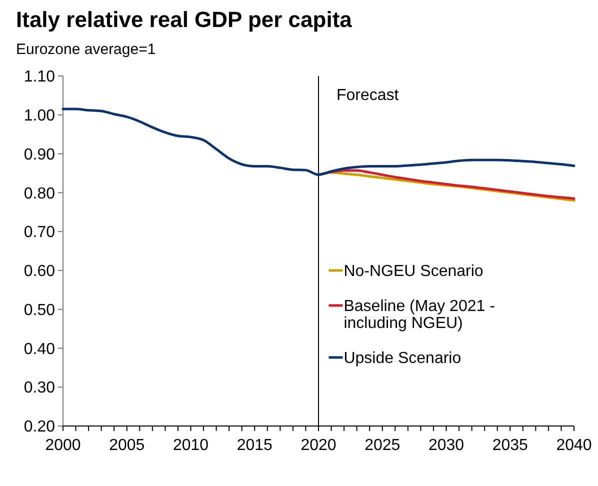 This screenshot has width=598, height=486. Describe the element at coordinates (446, 445) in the screenshot. I see `x-tick-label: 2030` at that location.